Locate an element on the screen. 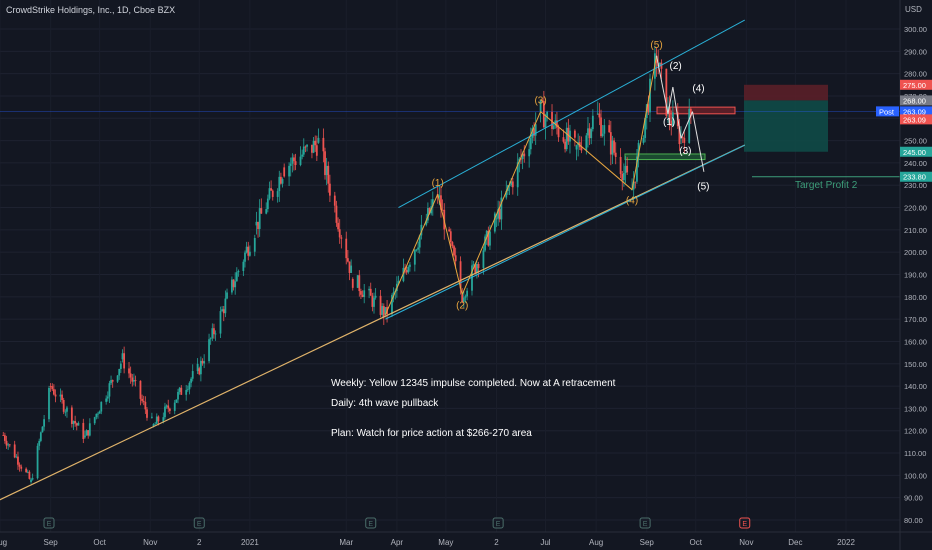 The image size is (932, 550). y-tick-label: 110.00 is located at coordinates (915, 453).